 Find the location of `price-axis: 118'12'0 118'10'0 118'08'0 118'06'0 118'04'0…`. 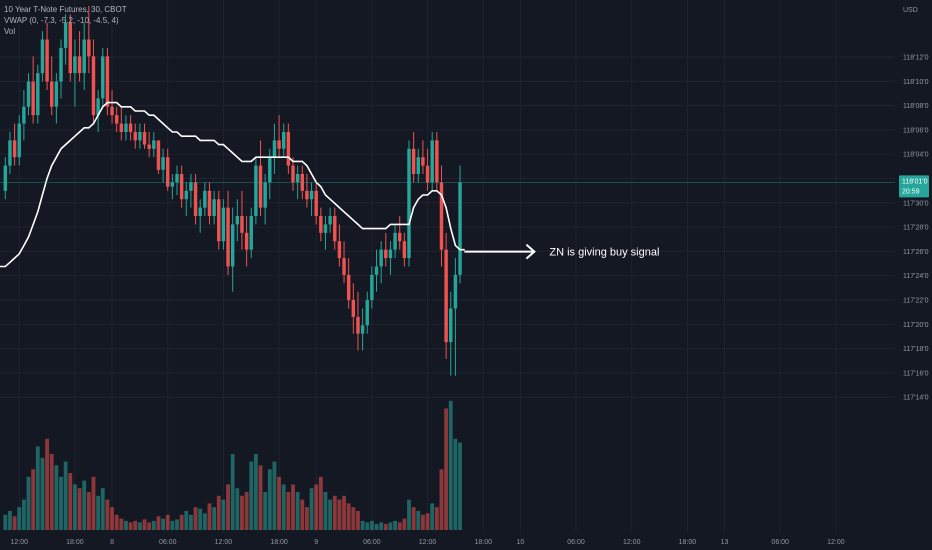

price-axis: 118'12'0 118'10'0 118'08'0 118'06'0 118'04'0… is located at coordinates (916, 228).